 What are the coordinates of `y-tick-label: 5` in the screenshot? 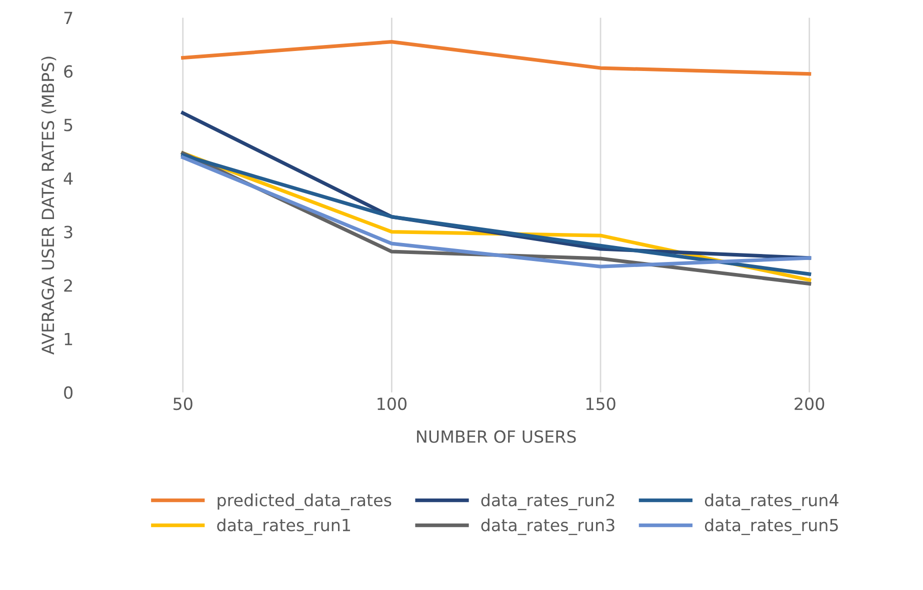 It's located at (68, 125).